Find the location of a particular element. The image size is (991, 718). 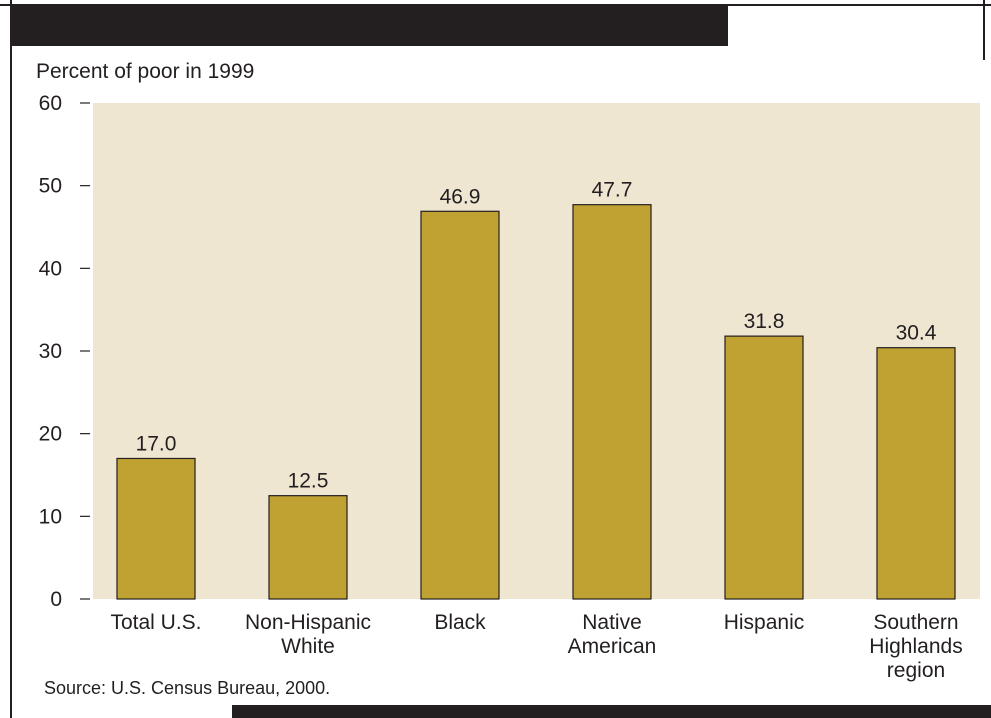

x-category-label: Total U.S. is located at coordinates (155, 622).